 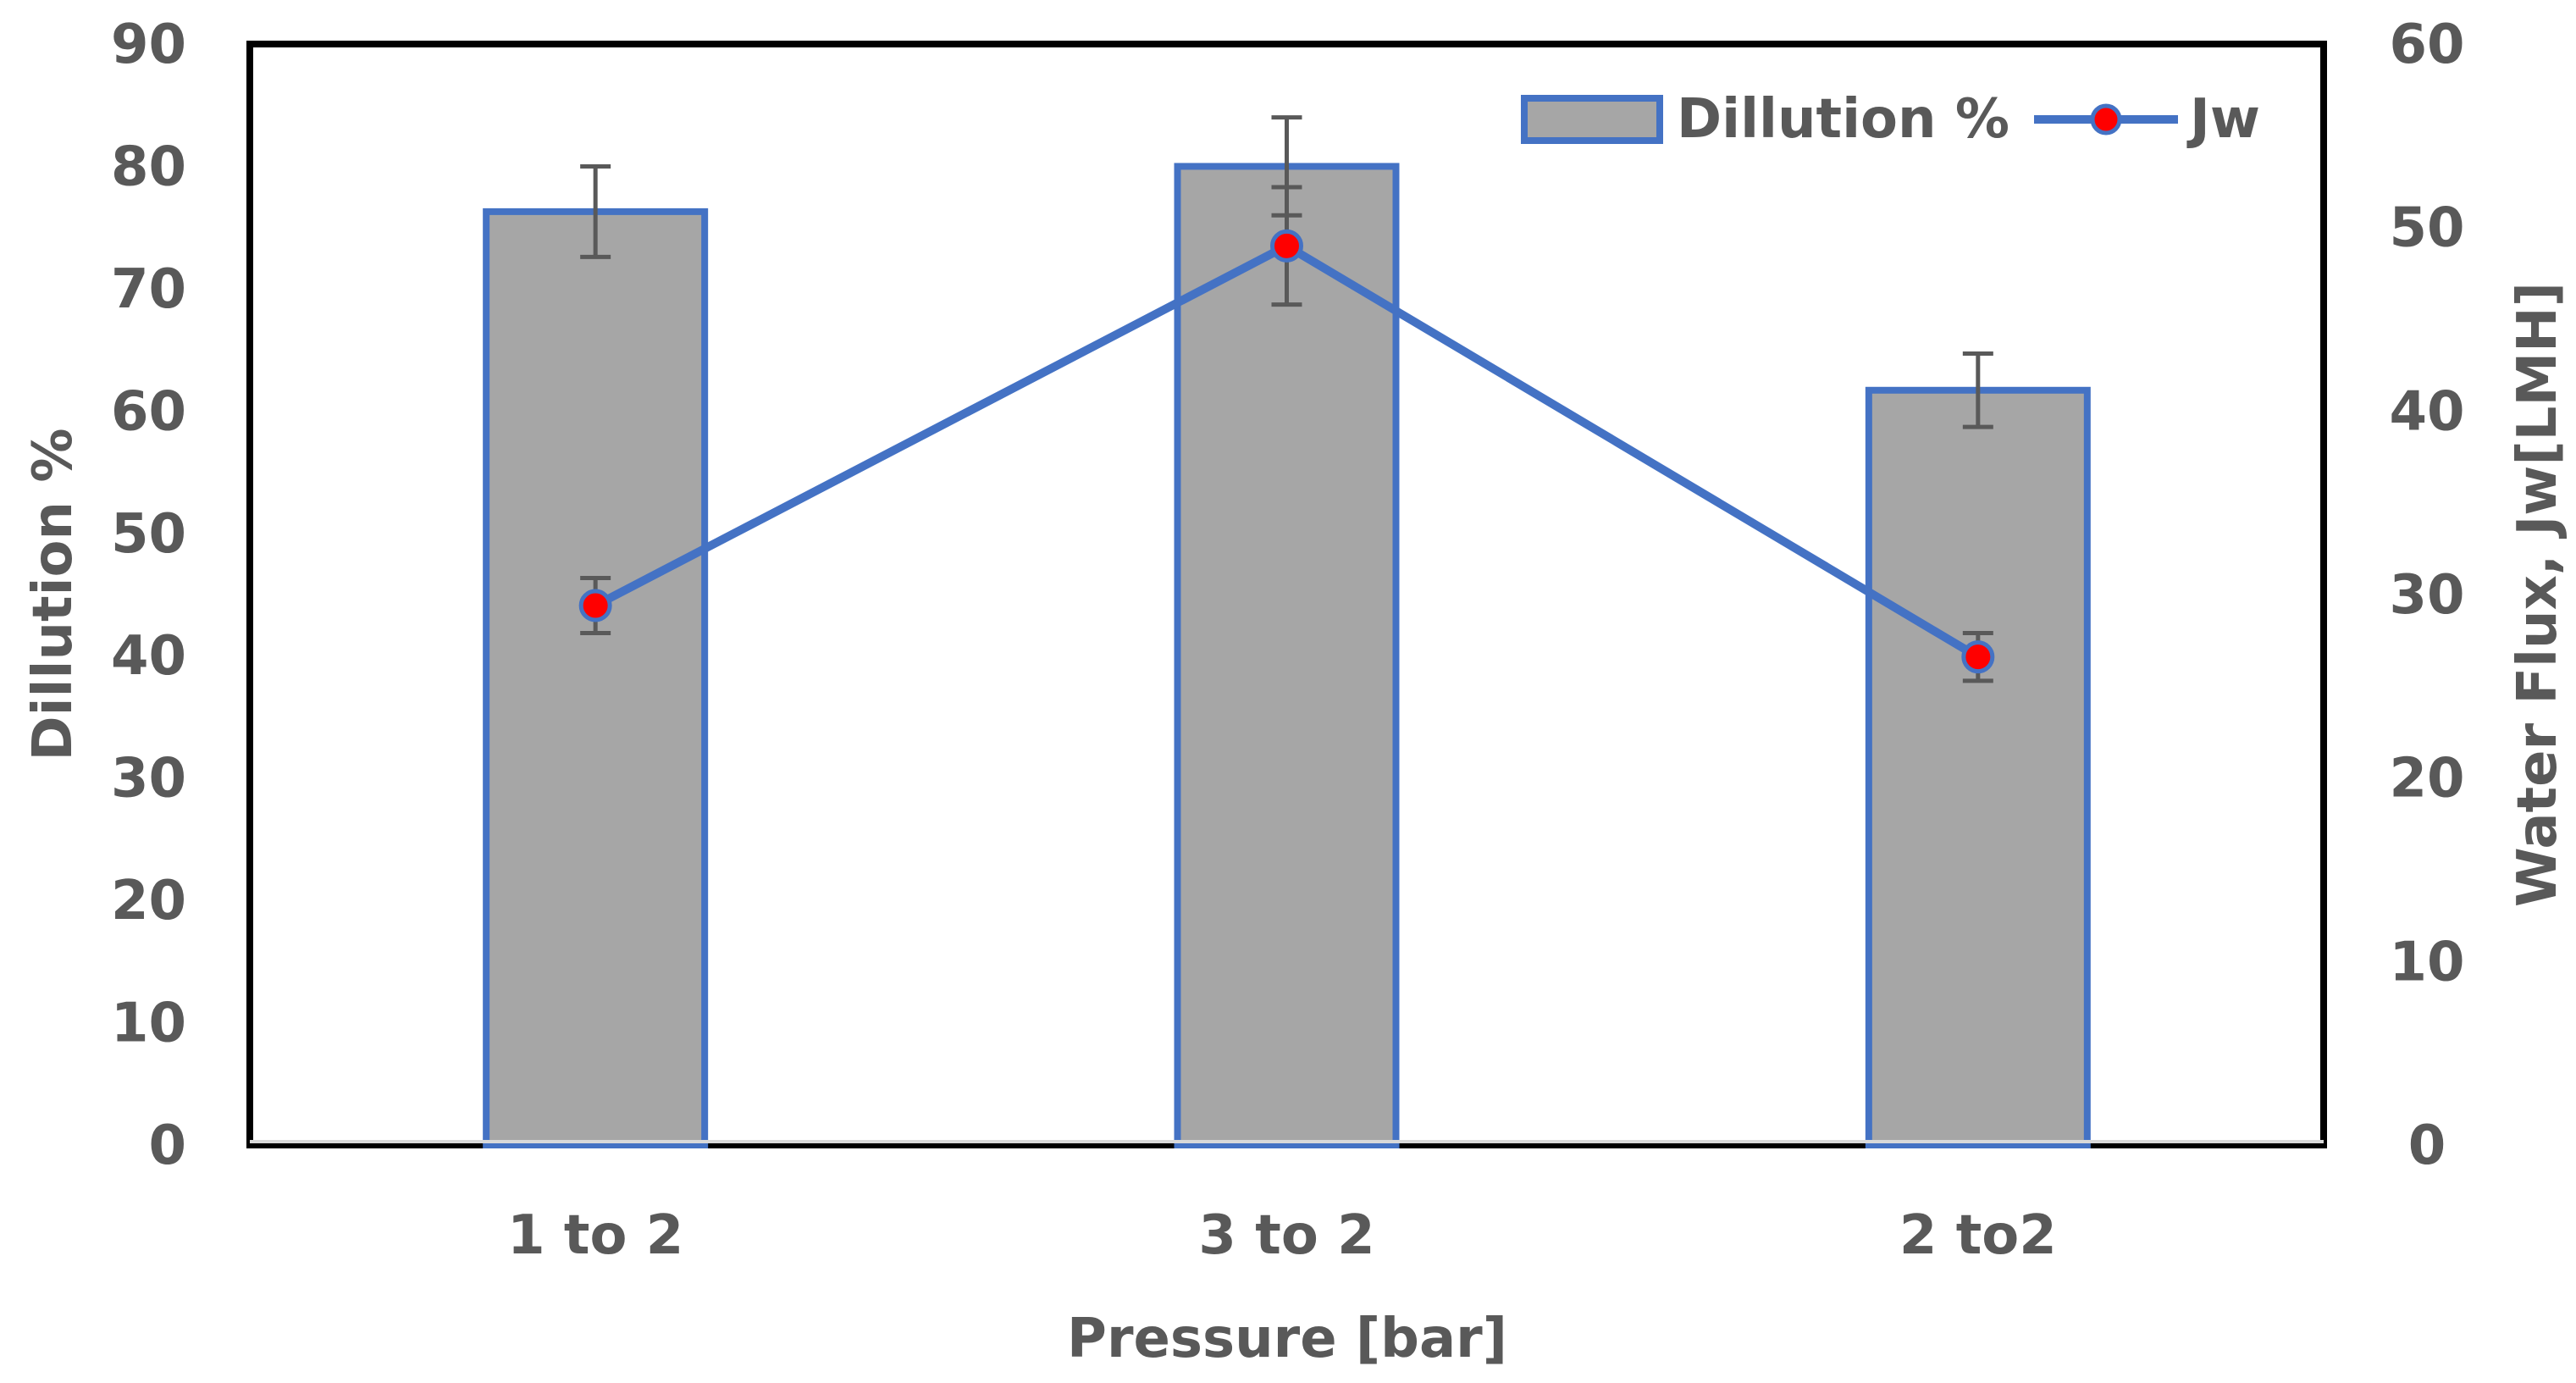 What do you see at coordinates (2427, 779) in the screenshot?
I see `y2-tick-label-20: 20` at bounding box center [2427, 779].